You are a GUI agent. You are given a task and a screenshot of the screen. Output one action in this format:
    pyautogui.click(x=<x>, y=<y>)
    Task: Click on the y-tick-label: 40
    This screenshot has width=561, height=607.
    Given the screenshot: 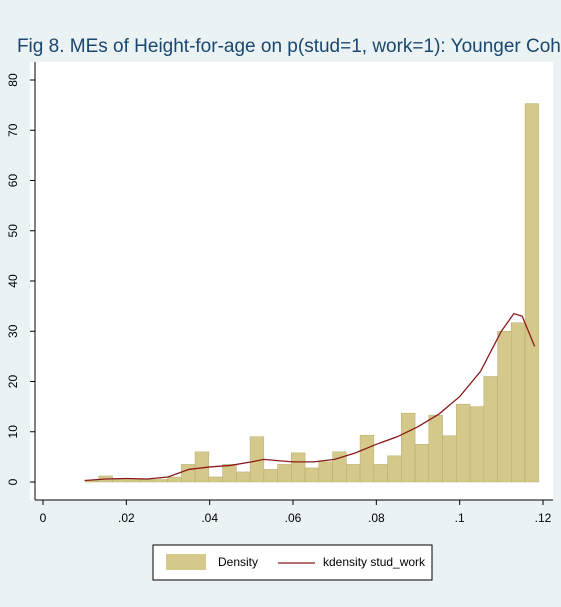 What is the action you would take?
    pyautogui.click(x=13, y=281)
    